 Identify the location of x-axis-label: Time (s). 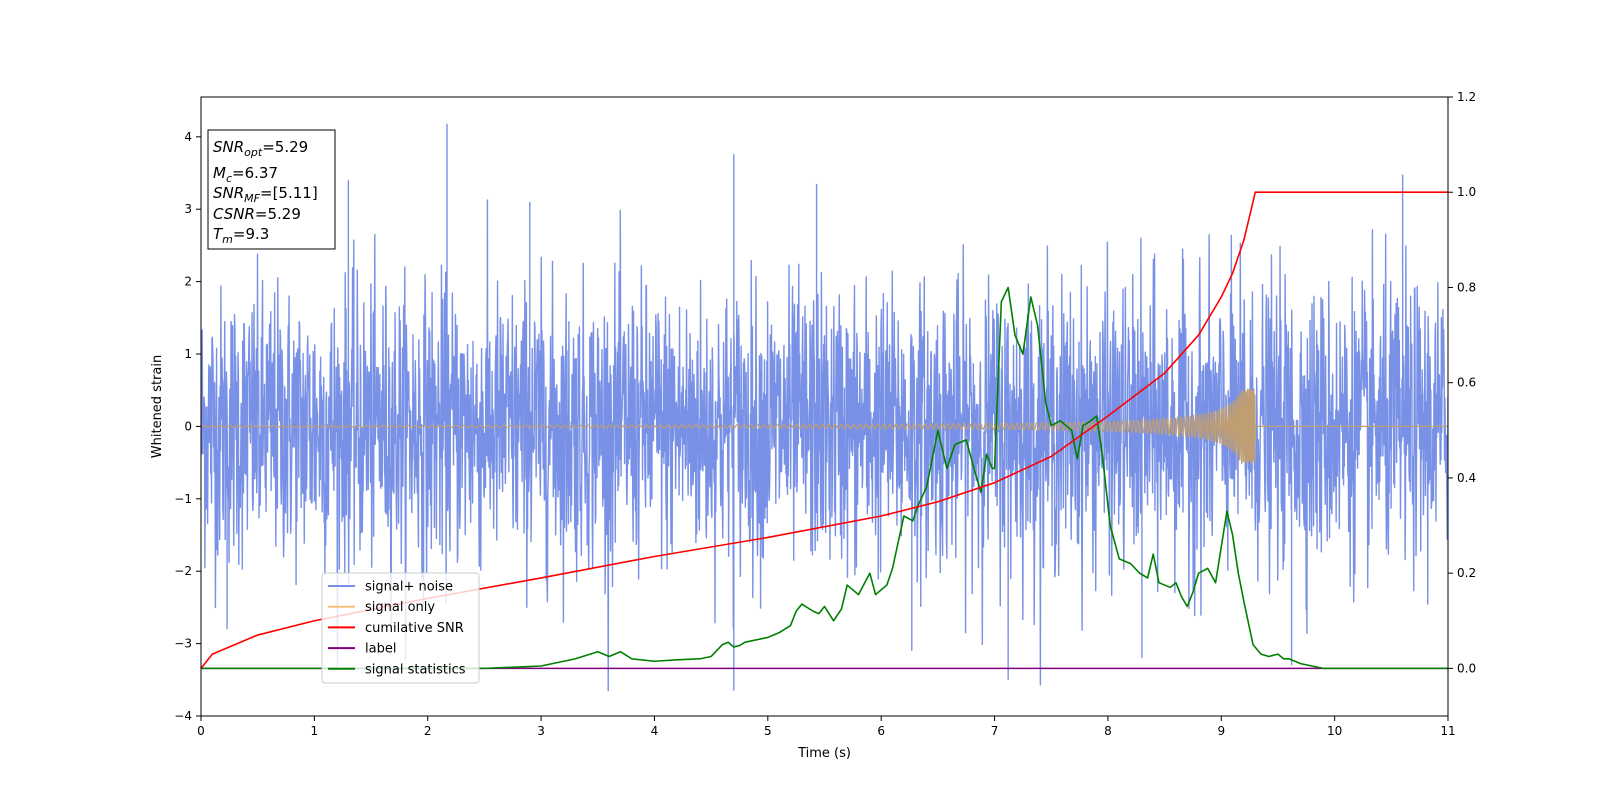
(824, 753).